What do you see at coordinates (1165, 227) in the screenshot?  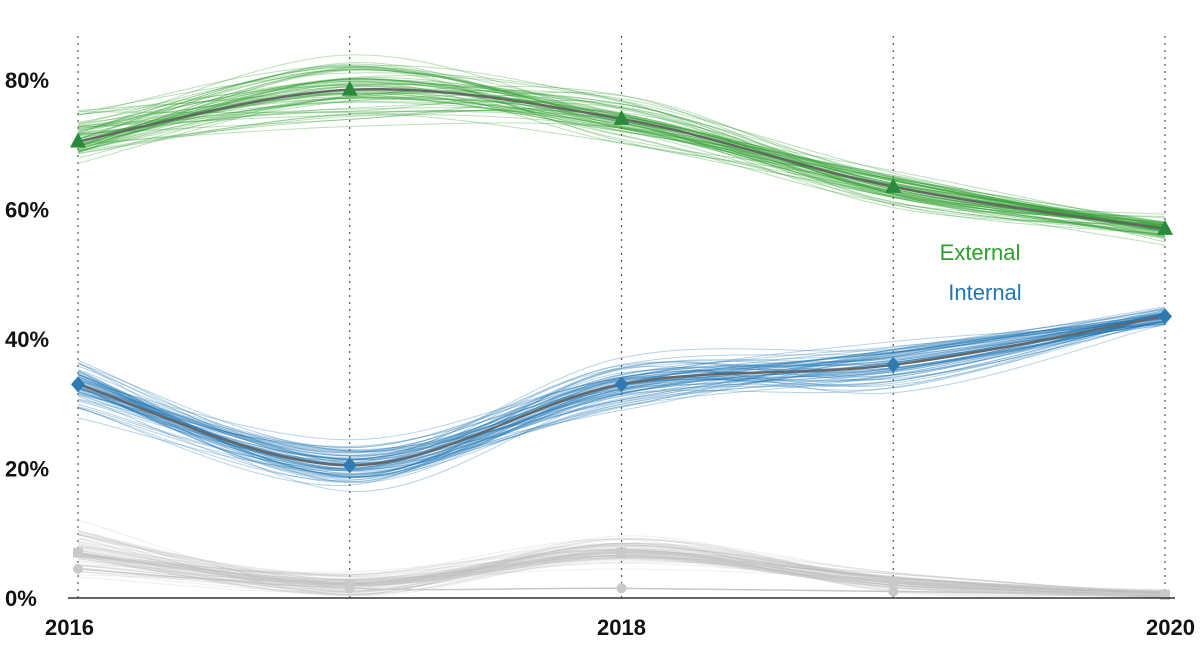 I see `point-external-2020` at bounding box center [1165, 227].